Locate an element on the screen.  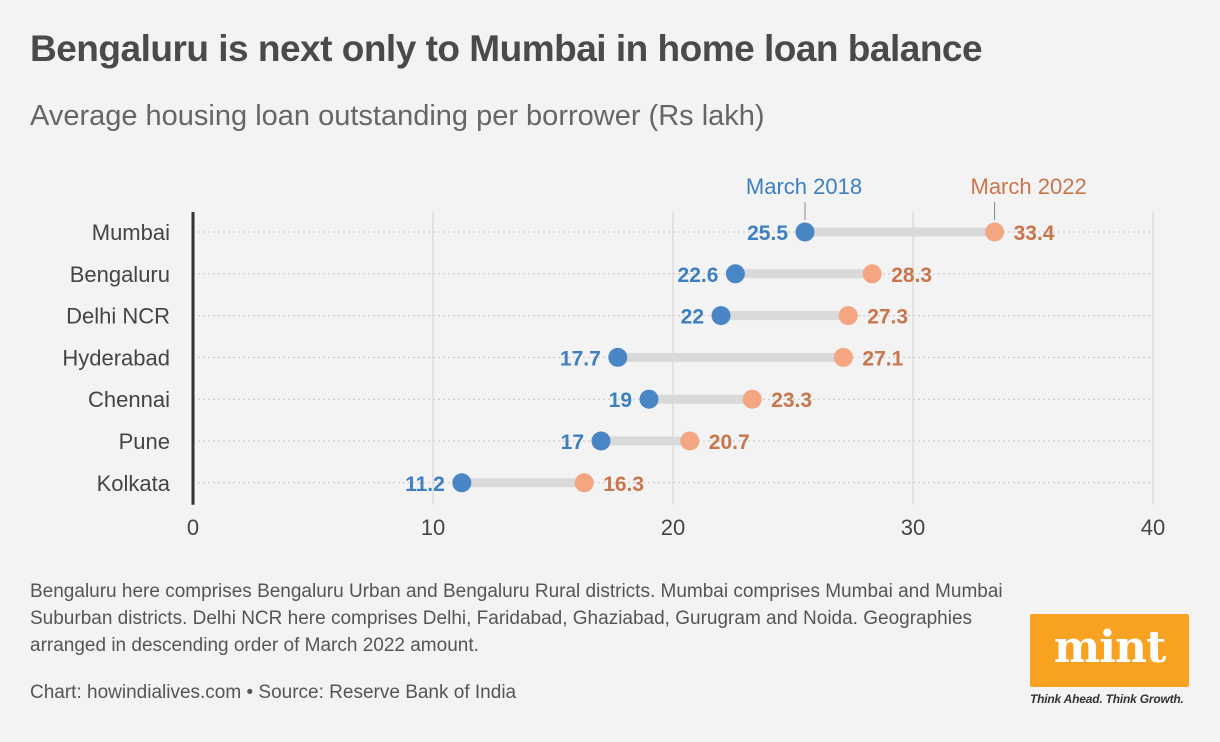
x-tick-label: 40 is located at coordinates (1153, 527).